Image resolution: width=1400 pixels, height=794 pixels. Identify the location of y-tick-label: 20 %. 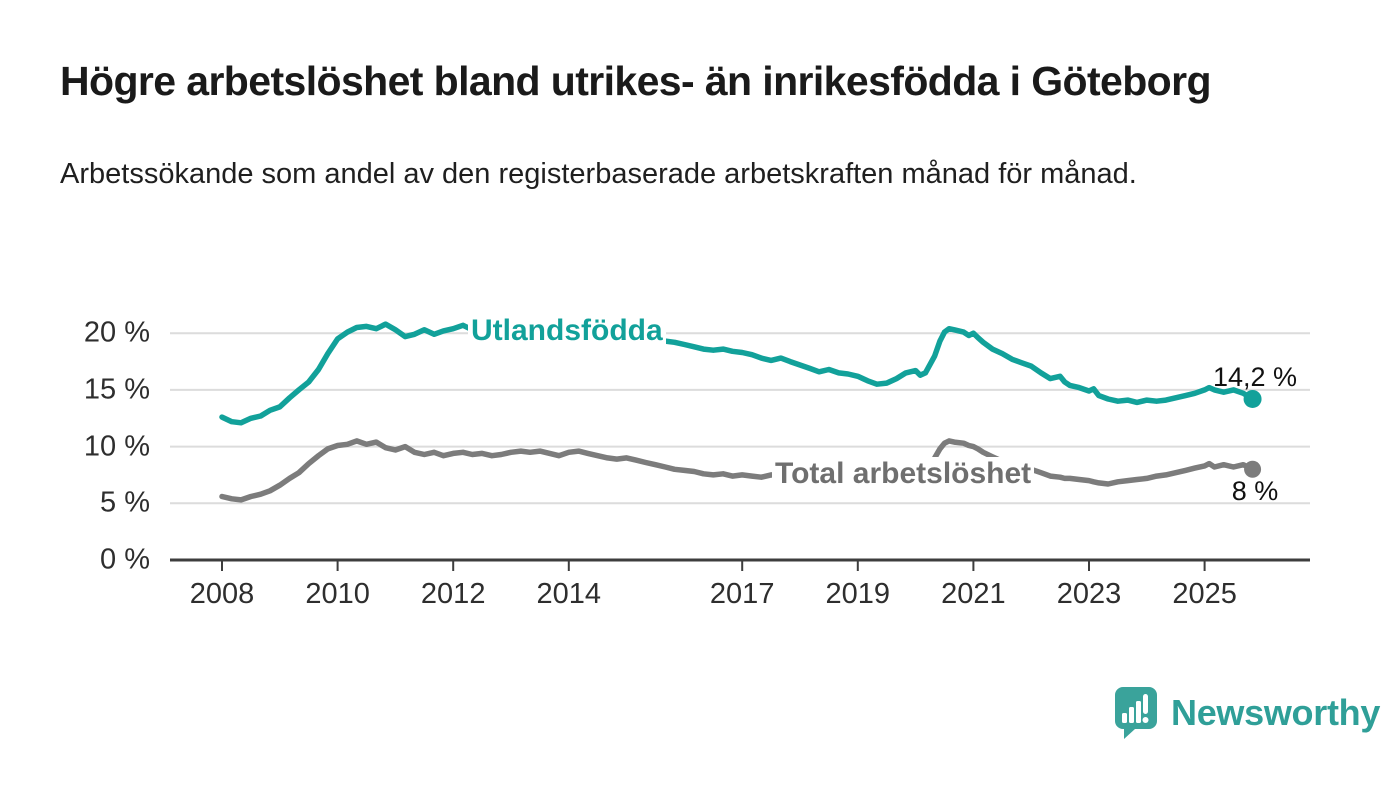
(116, 332).